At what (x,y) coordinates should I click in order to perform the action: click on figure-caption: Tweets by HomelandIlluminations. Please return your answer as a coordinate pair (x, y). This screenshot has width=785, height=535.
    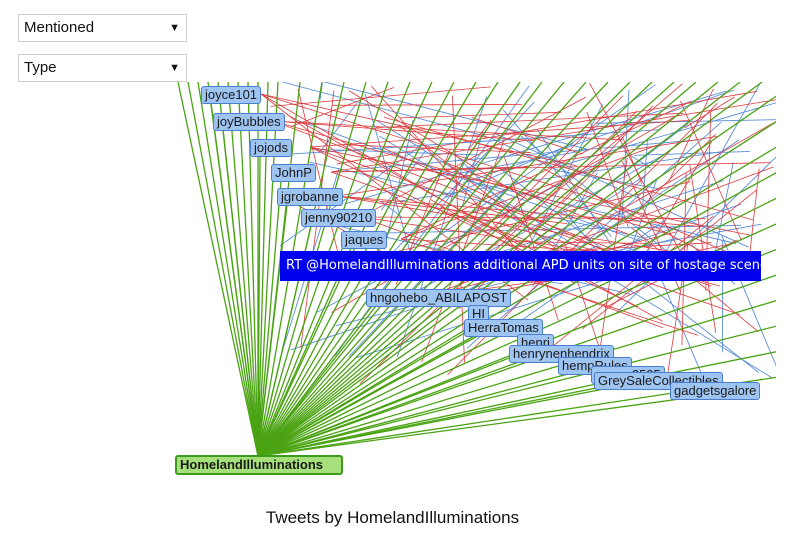
    Looking at the image, I should click on (392, 517).